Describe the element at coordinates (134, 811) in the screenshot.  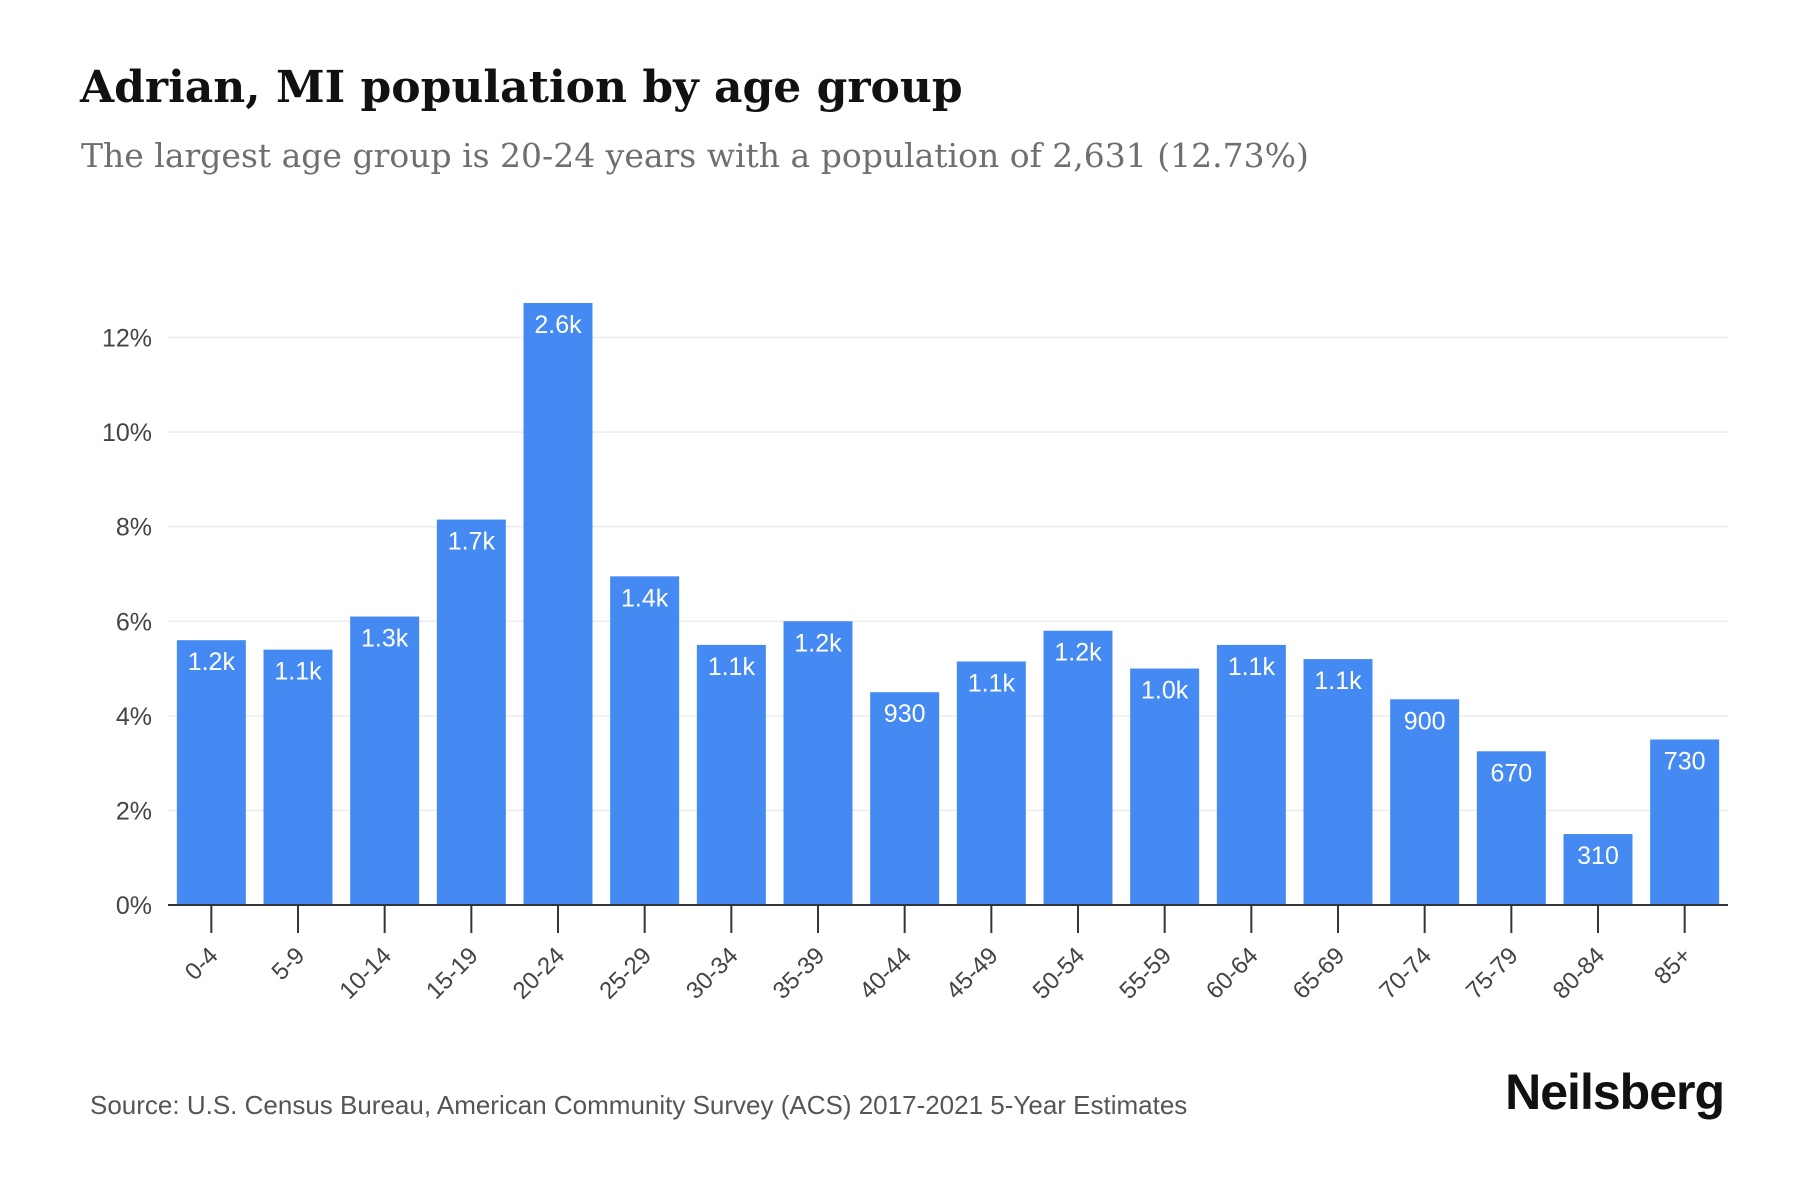
I see `y-tick-label: 2%` at that location.